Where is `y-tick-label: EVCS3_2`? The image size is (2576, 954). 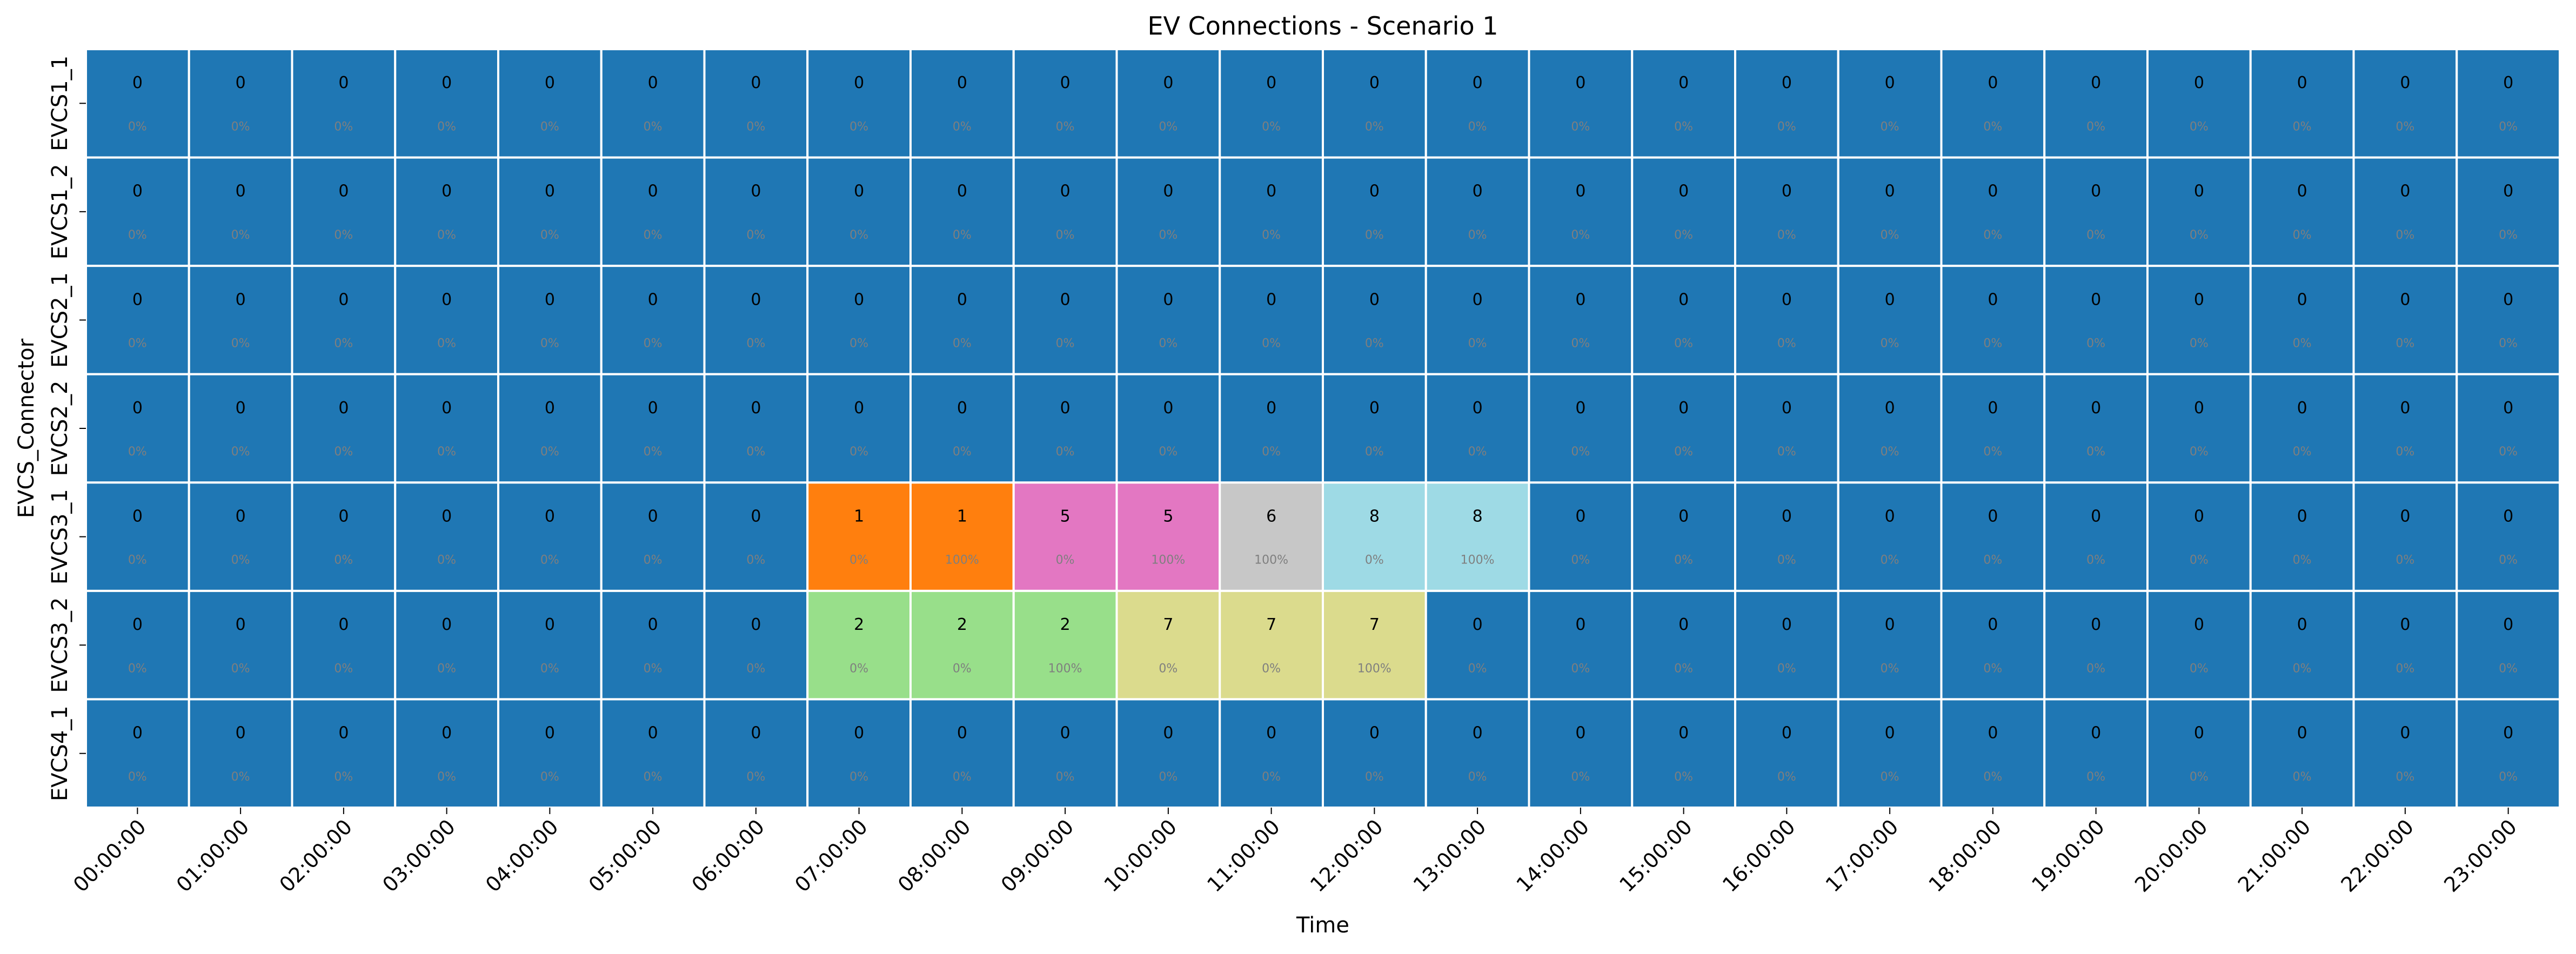
y-tick-label: EVCS3_2 is located at coordinates (60, 645).